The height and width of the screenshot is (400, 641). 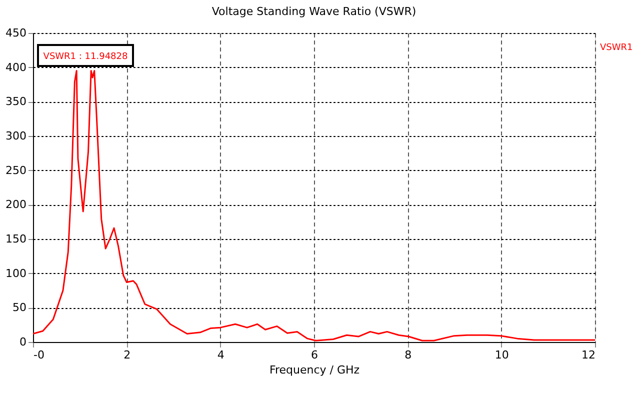 What do you see at coordinates (314, 355) in the screenshot?
I see `x-tick-label: 6` at bounding box center [314, 355].